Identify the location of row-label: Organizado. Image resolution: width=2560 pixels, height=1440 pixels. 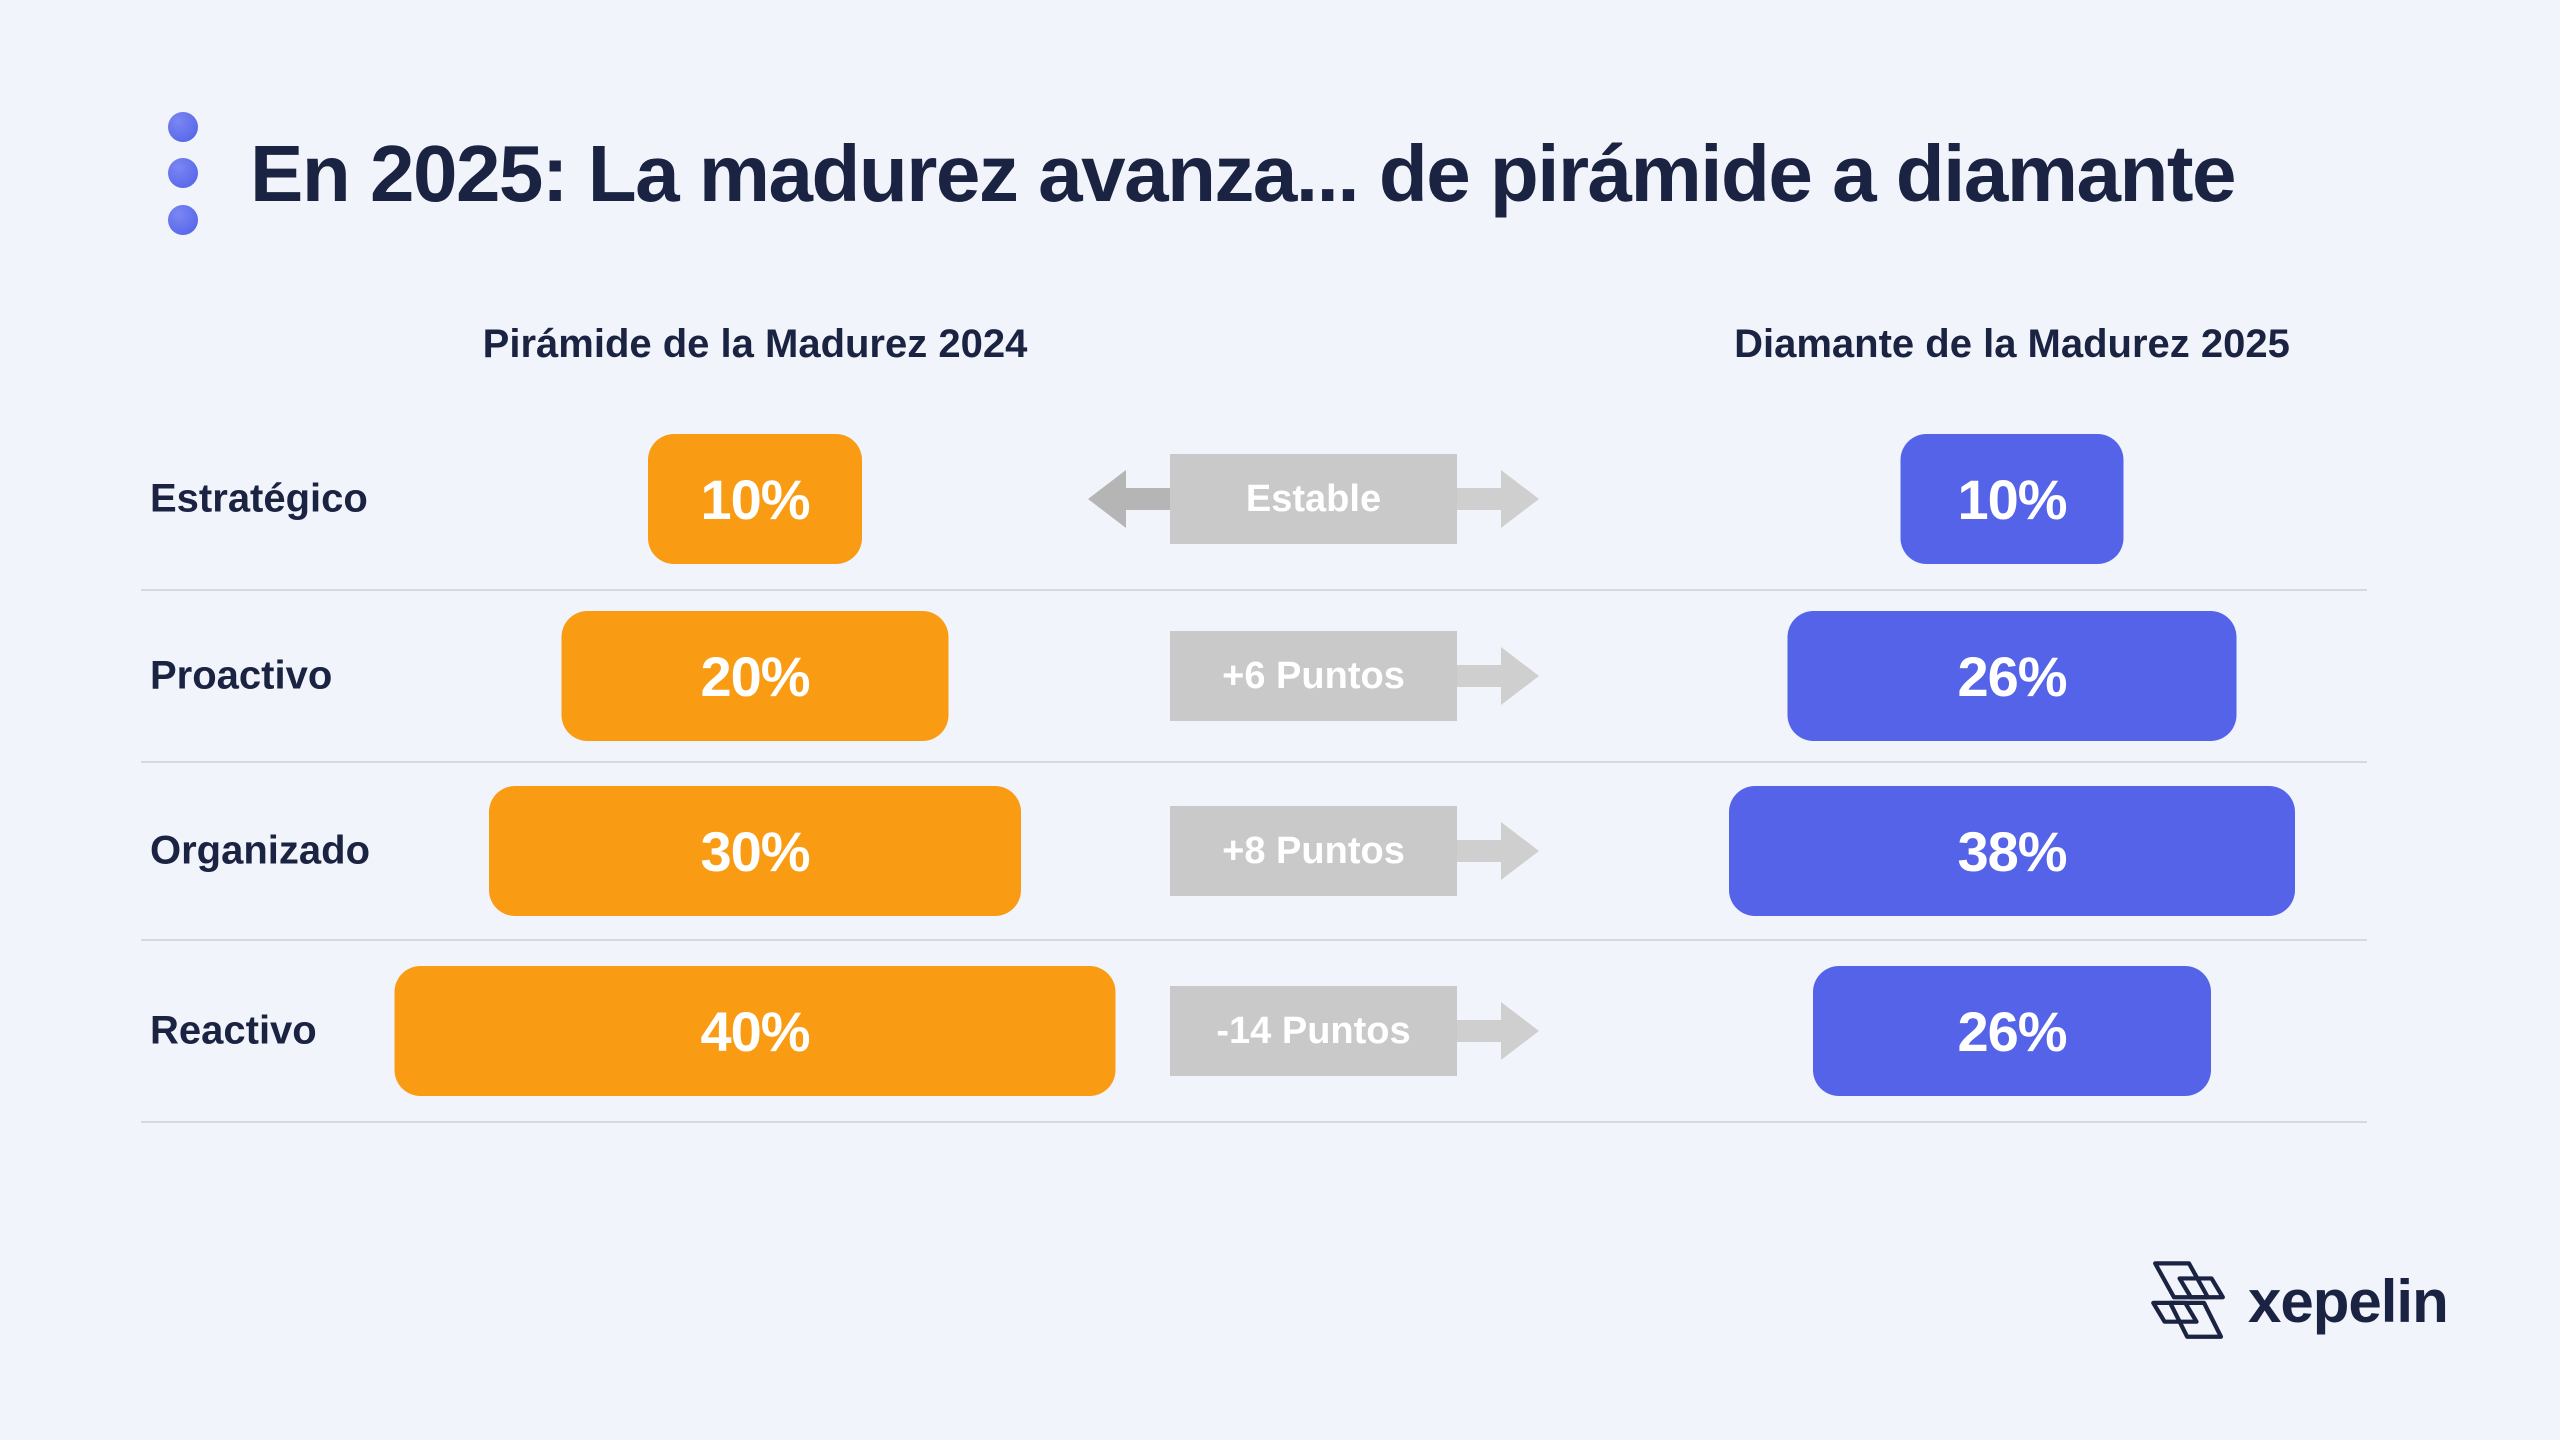
(260, 850).